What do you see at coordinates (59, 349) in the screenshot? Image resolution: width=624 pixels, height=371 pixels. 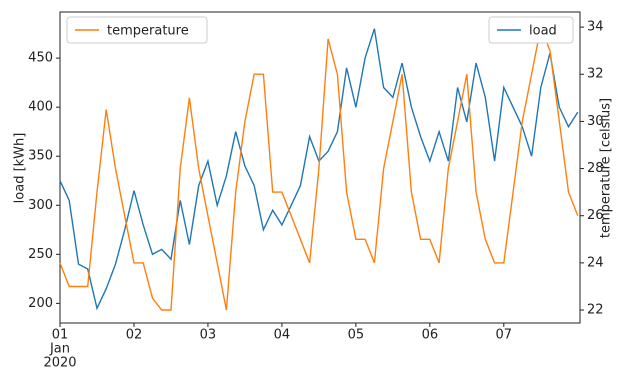 I see `x-sublabel: Jan` at bounding box center [59, 349].